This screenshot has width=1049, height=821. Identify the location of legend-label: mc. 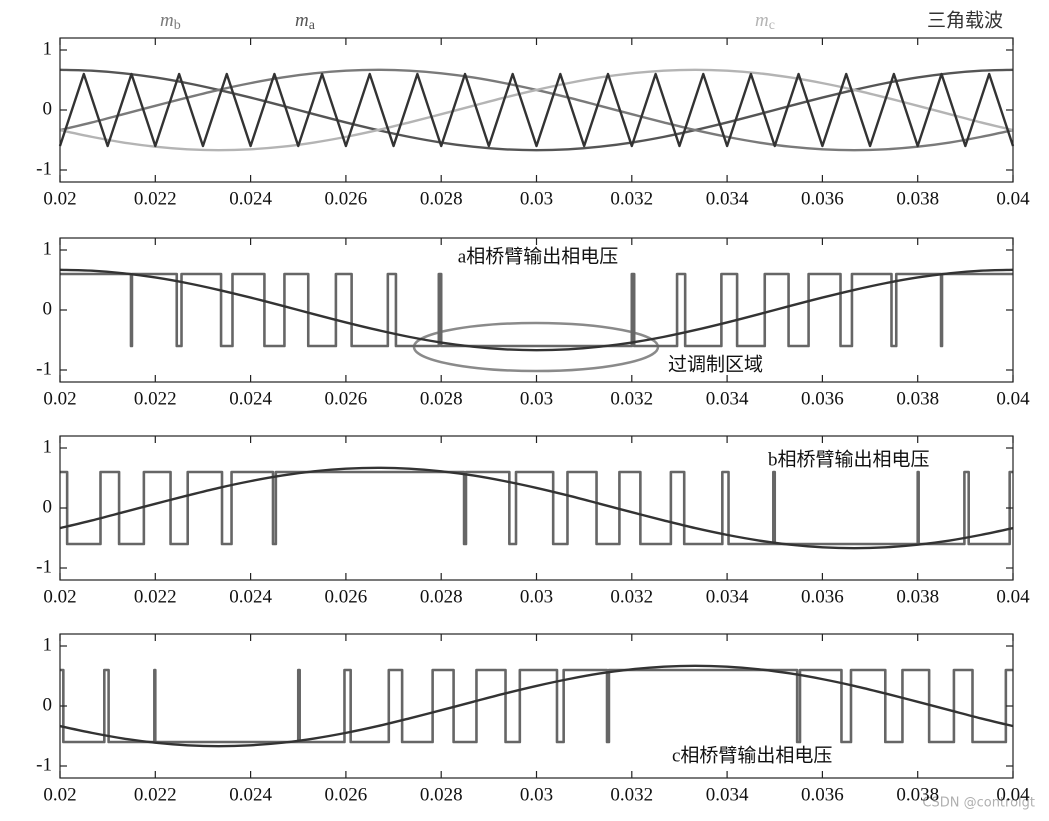
(765, 21).